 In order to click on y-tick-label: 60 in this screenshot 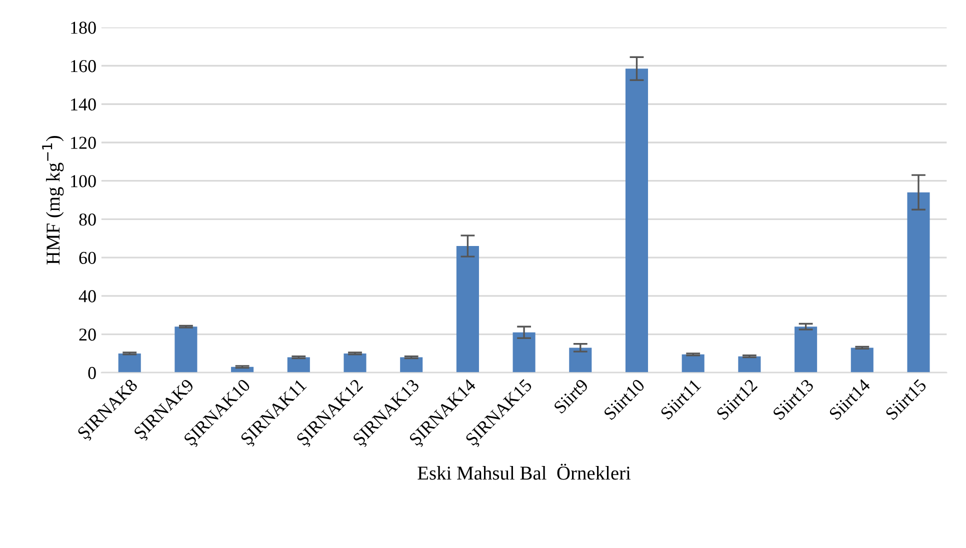, I will do `click(87, 258)`.